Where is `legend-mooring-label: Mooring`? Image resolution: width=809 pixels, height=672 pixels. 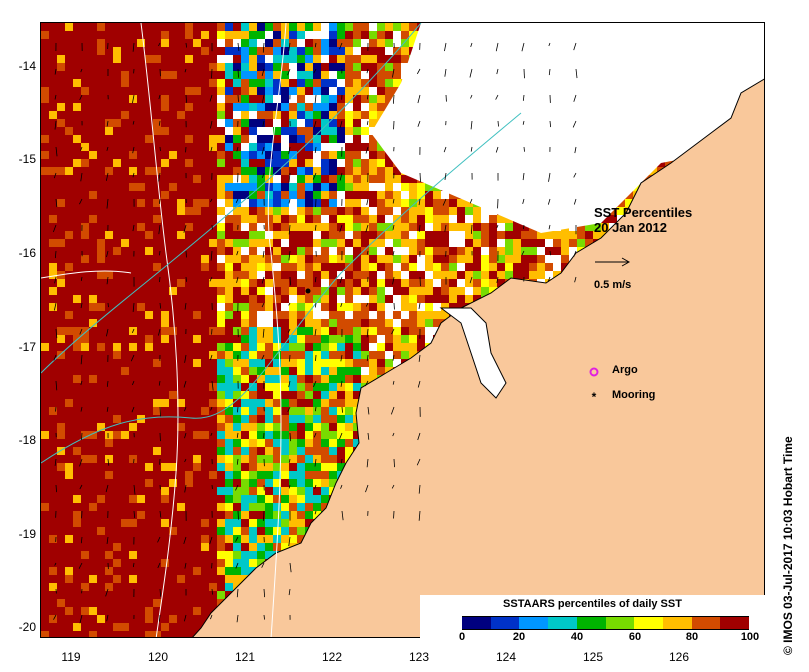
legend-mooring-label: Mooring is located at coordinates (634, 395).